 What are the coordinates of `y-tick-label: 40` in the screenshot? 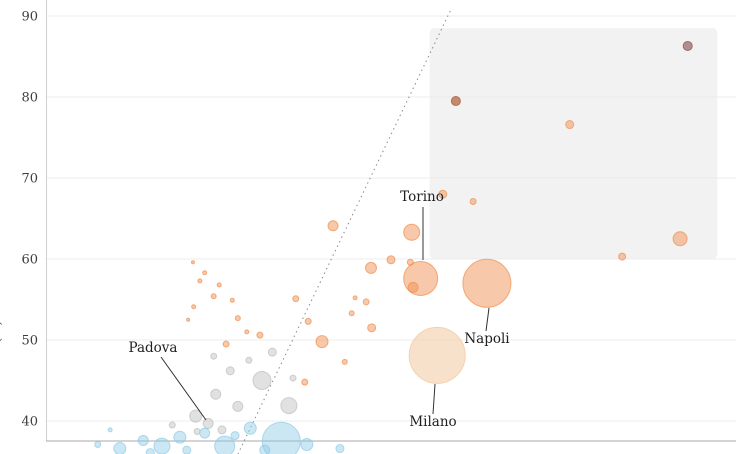 It's located at (29, 422).